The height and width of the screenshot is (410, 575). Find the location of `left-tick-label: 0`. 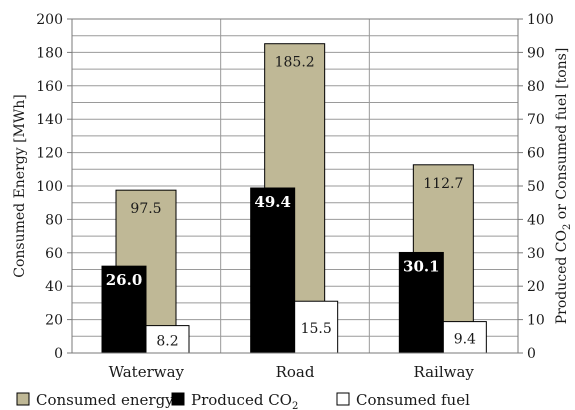

left-tick-label: 0 is located at coordinates (58, 354).